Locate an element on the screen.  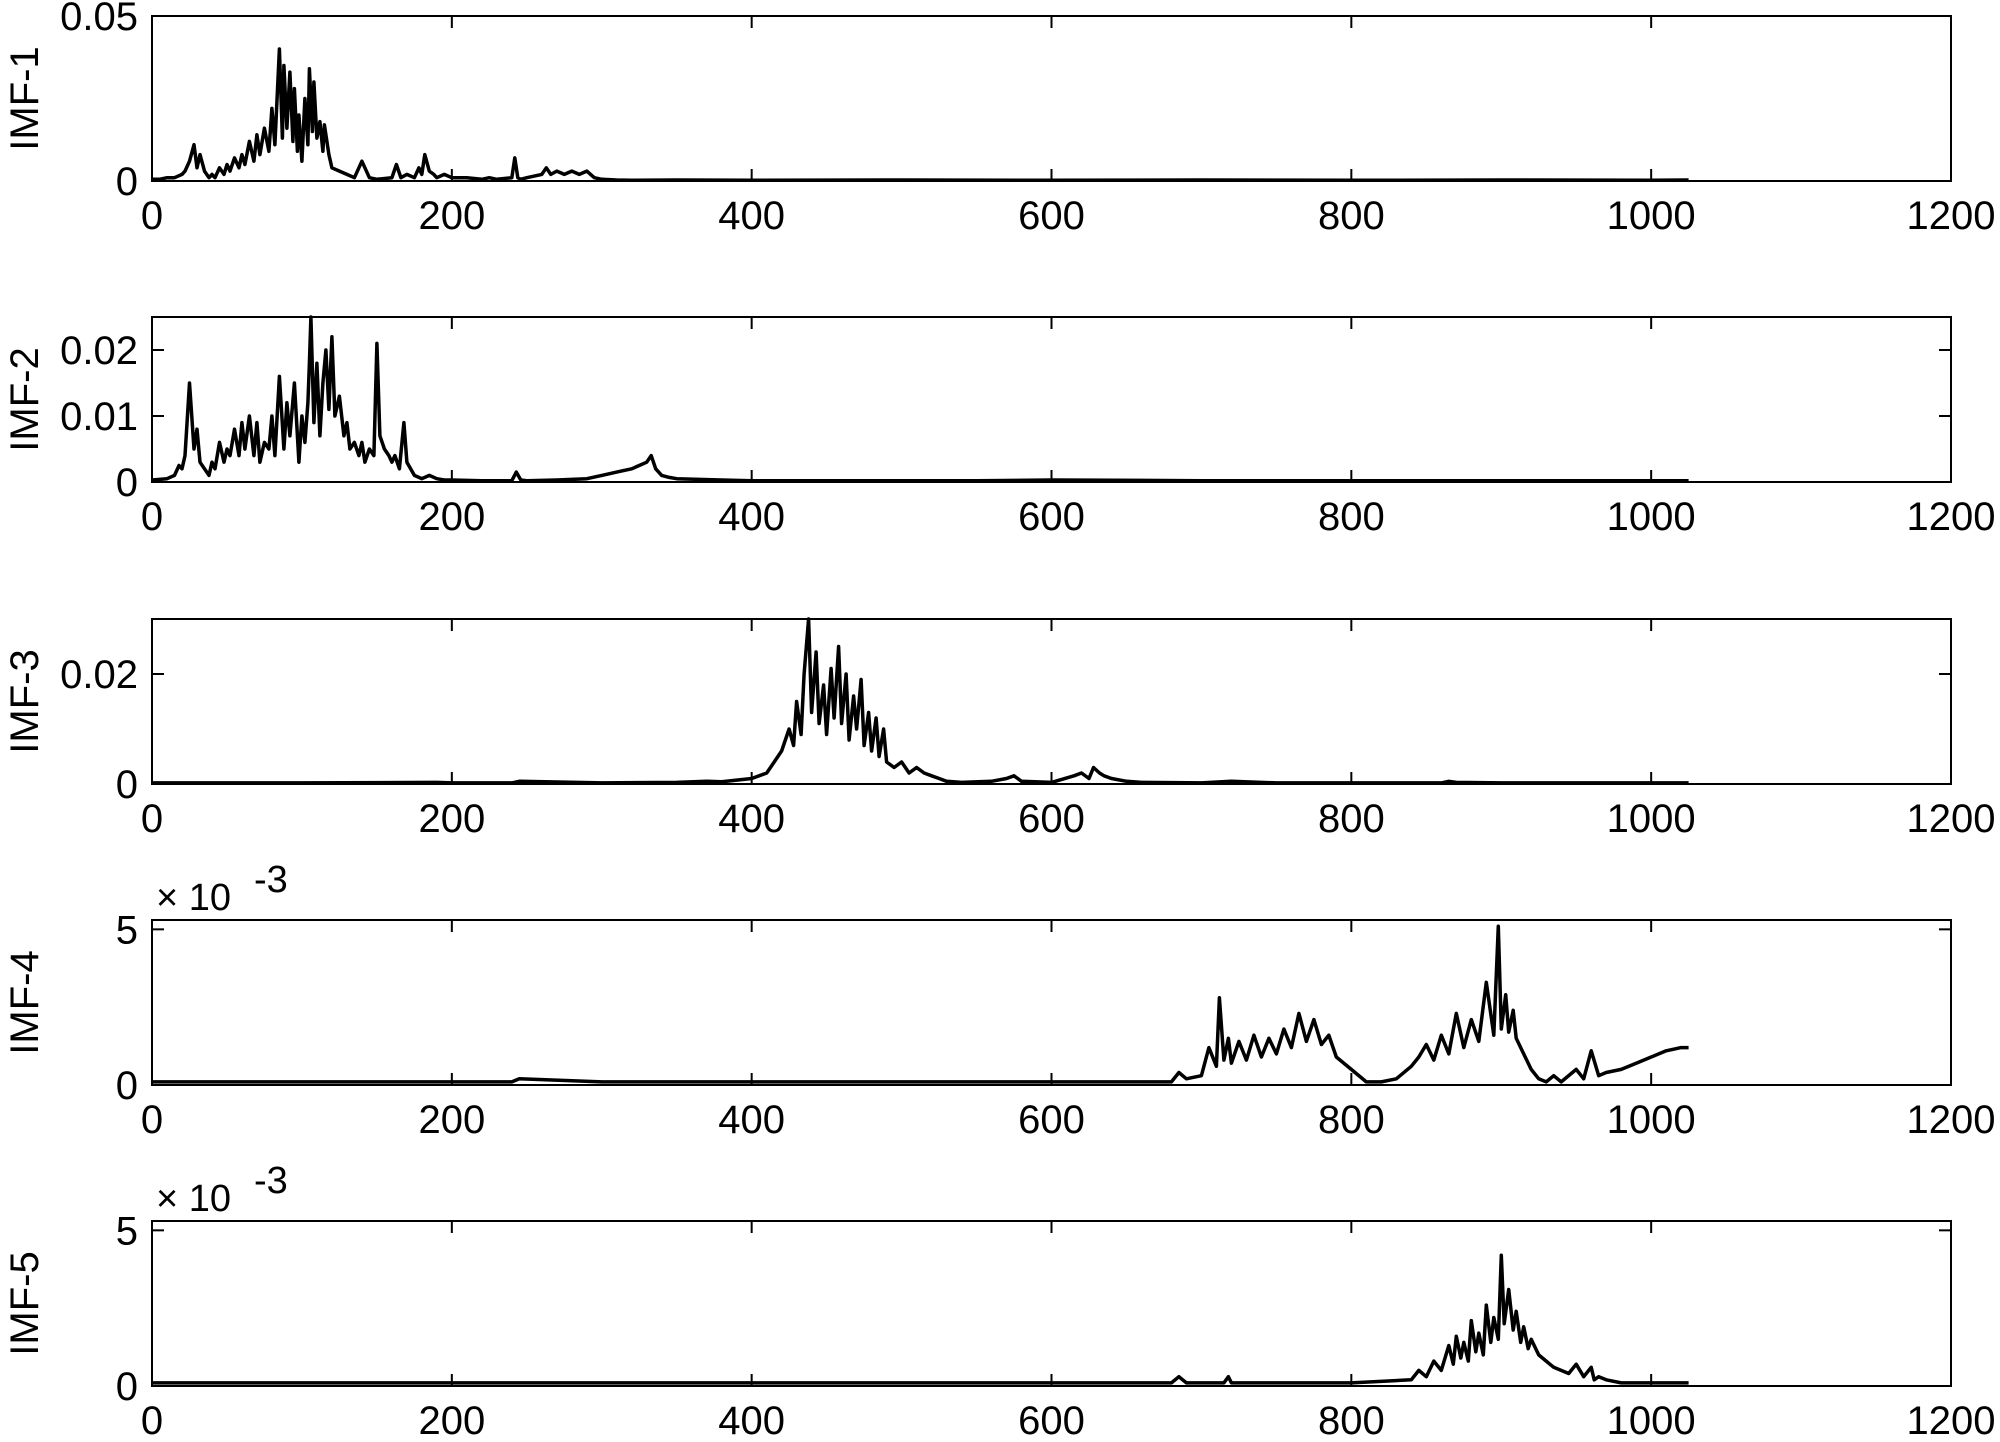
y-axis-label: IMF-4 is located at coordinates (25, 1002).